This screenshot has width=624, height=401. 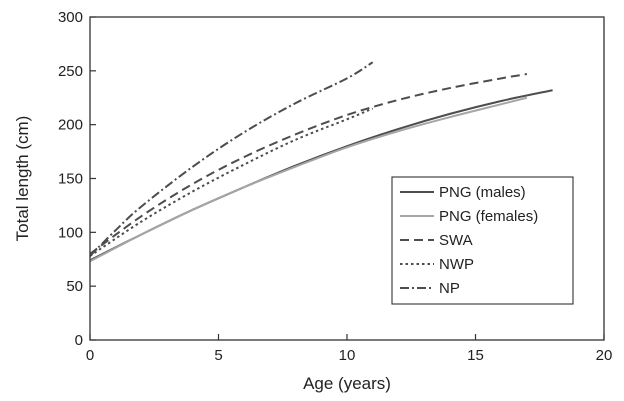 What do you see at coordinates (70, 179) in the screenshot?
I see `y-tick-label: 150` at bounding box center [70, 179].